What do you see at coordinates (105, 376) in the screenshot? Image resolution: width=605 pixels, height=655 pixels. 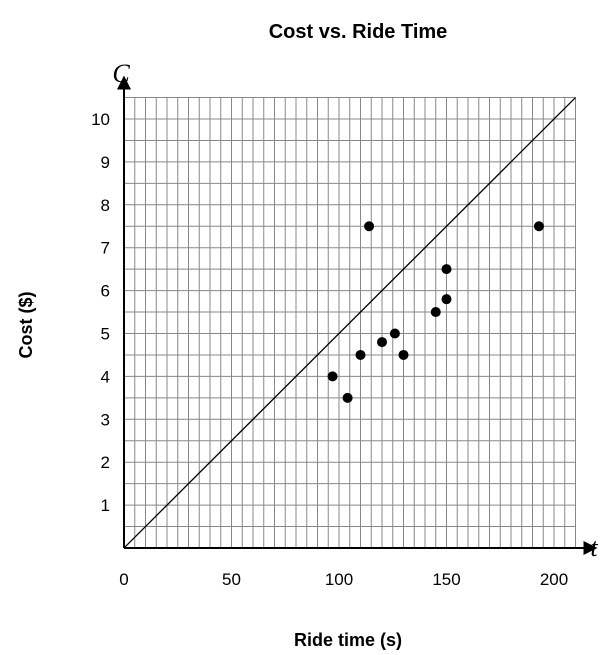 I see `y-tick-label: 4` at bounding box center [105, 376].